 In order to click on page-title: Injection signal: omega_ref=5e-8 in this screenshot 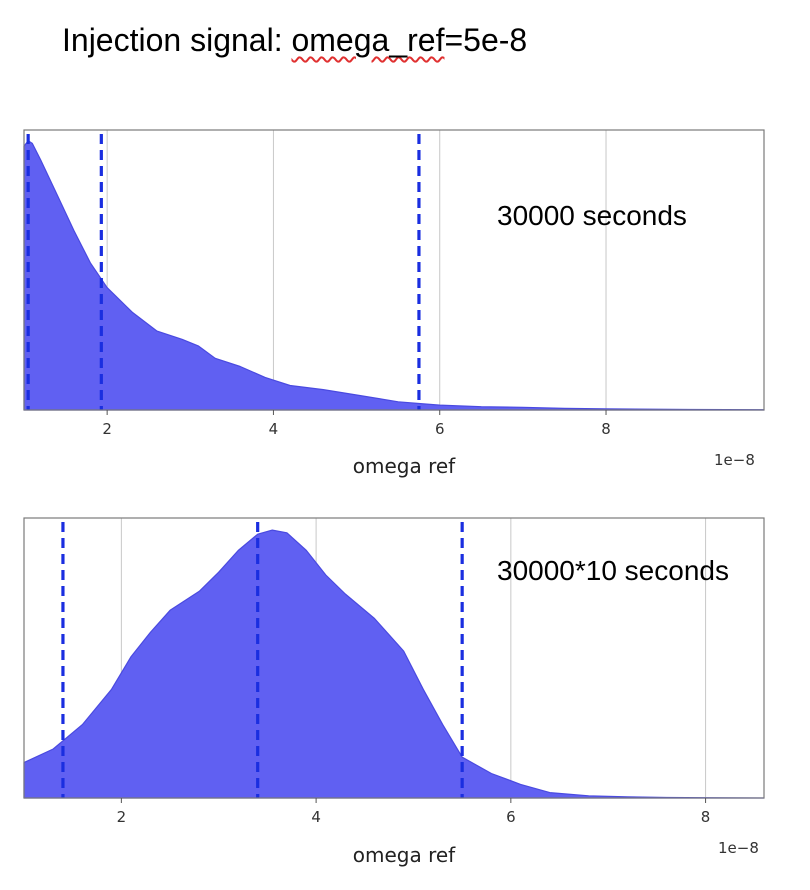, I will do `click(294, 40)`.